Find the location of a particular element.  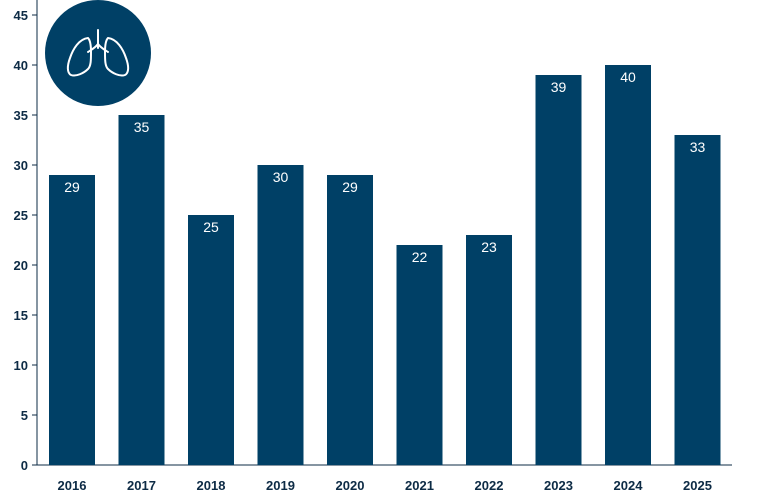

x-tick-label: 2021 is located at coordinates (419, 485).